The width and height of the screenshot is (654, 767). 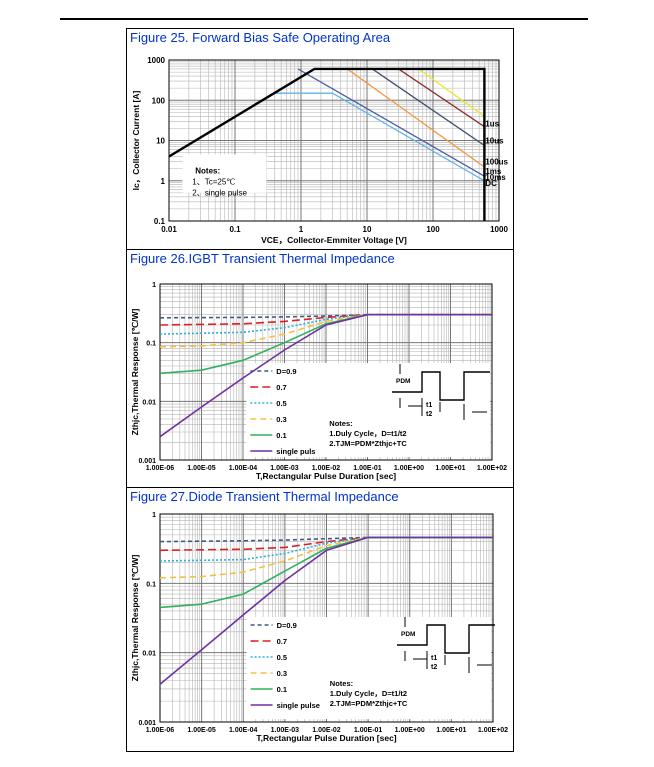 What do you see at coordinates (499, 229) in the screenshot?
I see `x-tick-label: 1000` at bounding box center [499, 229].